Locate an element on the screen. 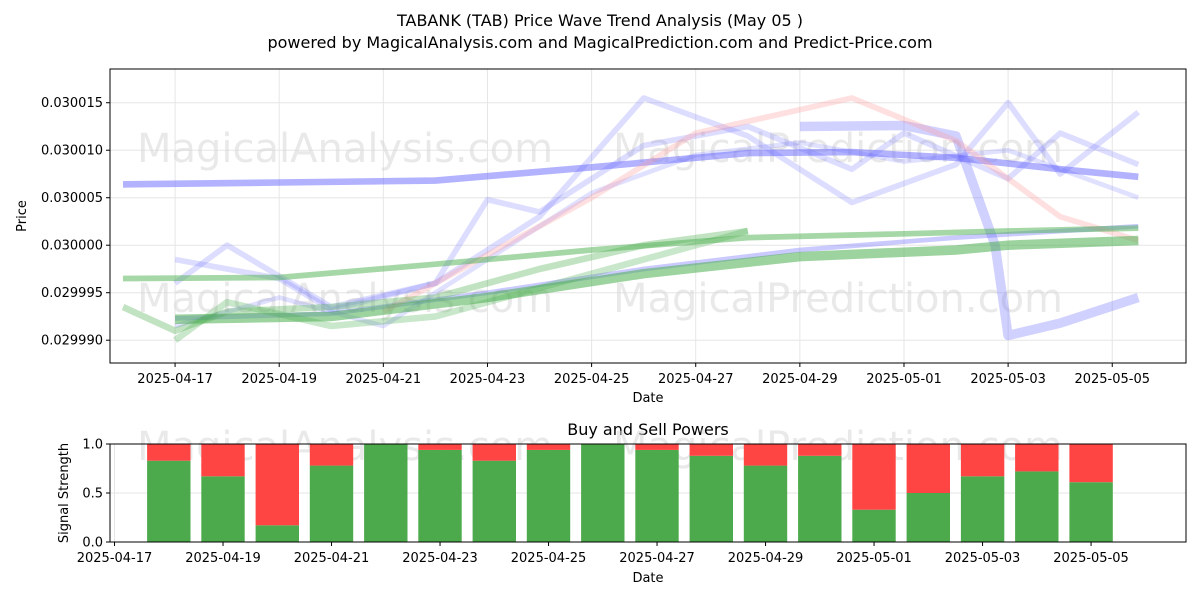 Image resolution: width=1200 pixels, height=600 pixels. signal-y-ticks: 0.0 0.5 1.0 is located at coordinates (96, 494).